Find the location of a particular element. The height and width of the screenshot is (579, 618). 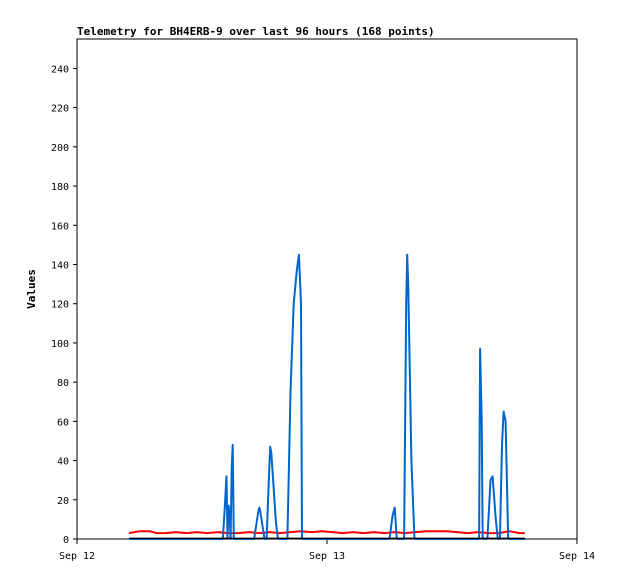

y-tick-label: 200 is located at coordinates (60, 148).